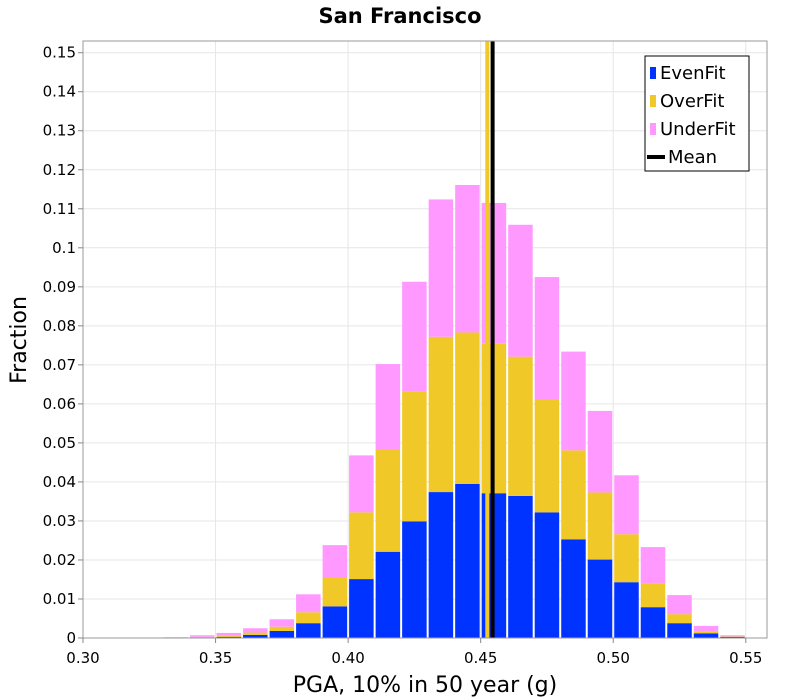 Image resolution: width=800 pixels, height=700 pixels. I want to click on x-axis-title: PGA, 10% in 50 year (g), so click(425, 685).